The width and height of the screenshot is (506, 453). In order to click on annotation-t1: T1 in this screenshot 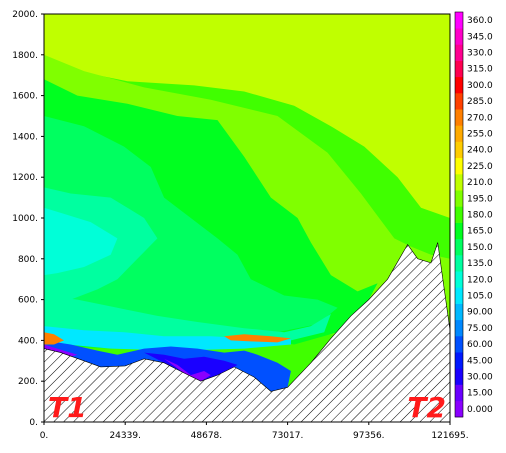, I will do `click(67, 407)`.